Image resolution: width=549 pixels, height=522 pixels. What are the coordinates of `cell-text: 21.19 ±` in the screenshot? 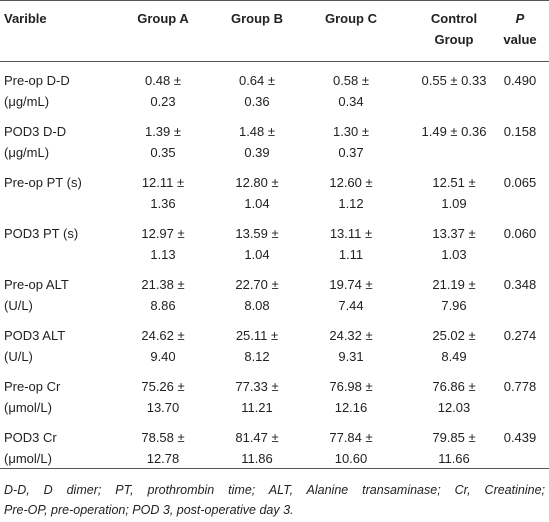 It's located at (454, 284).